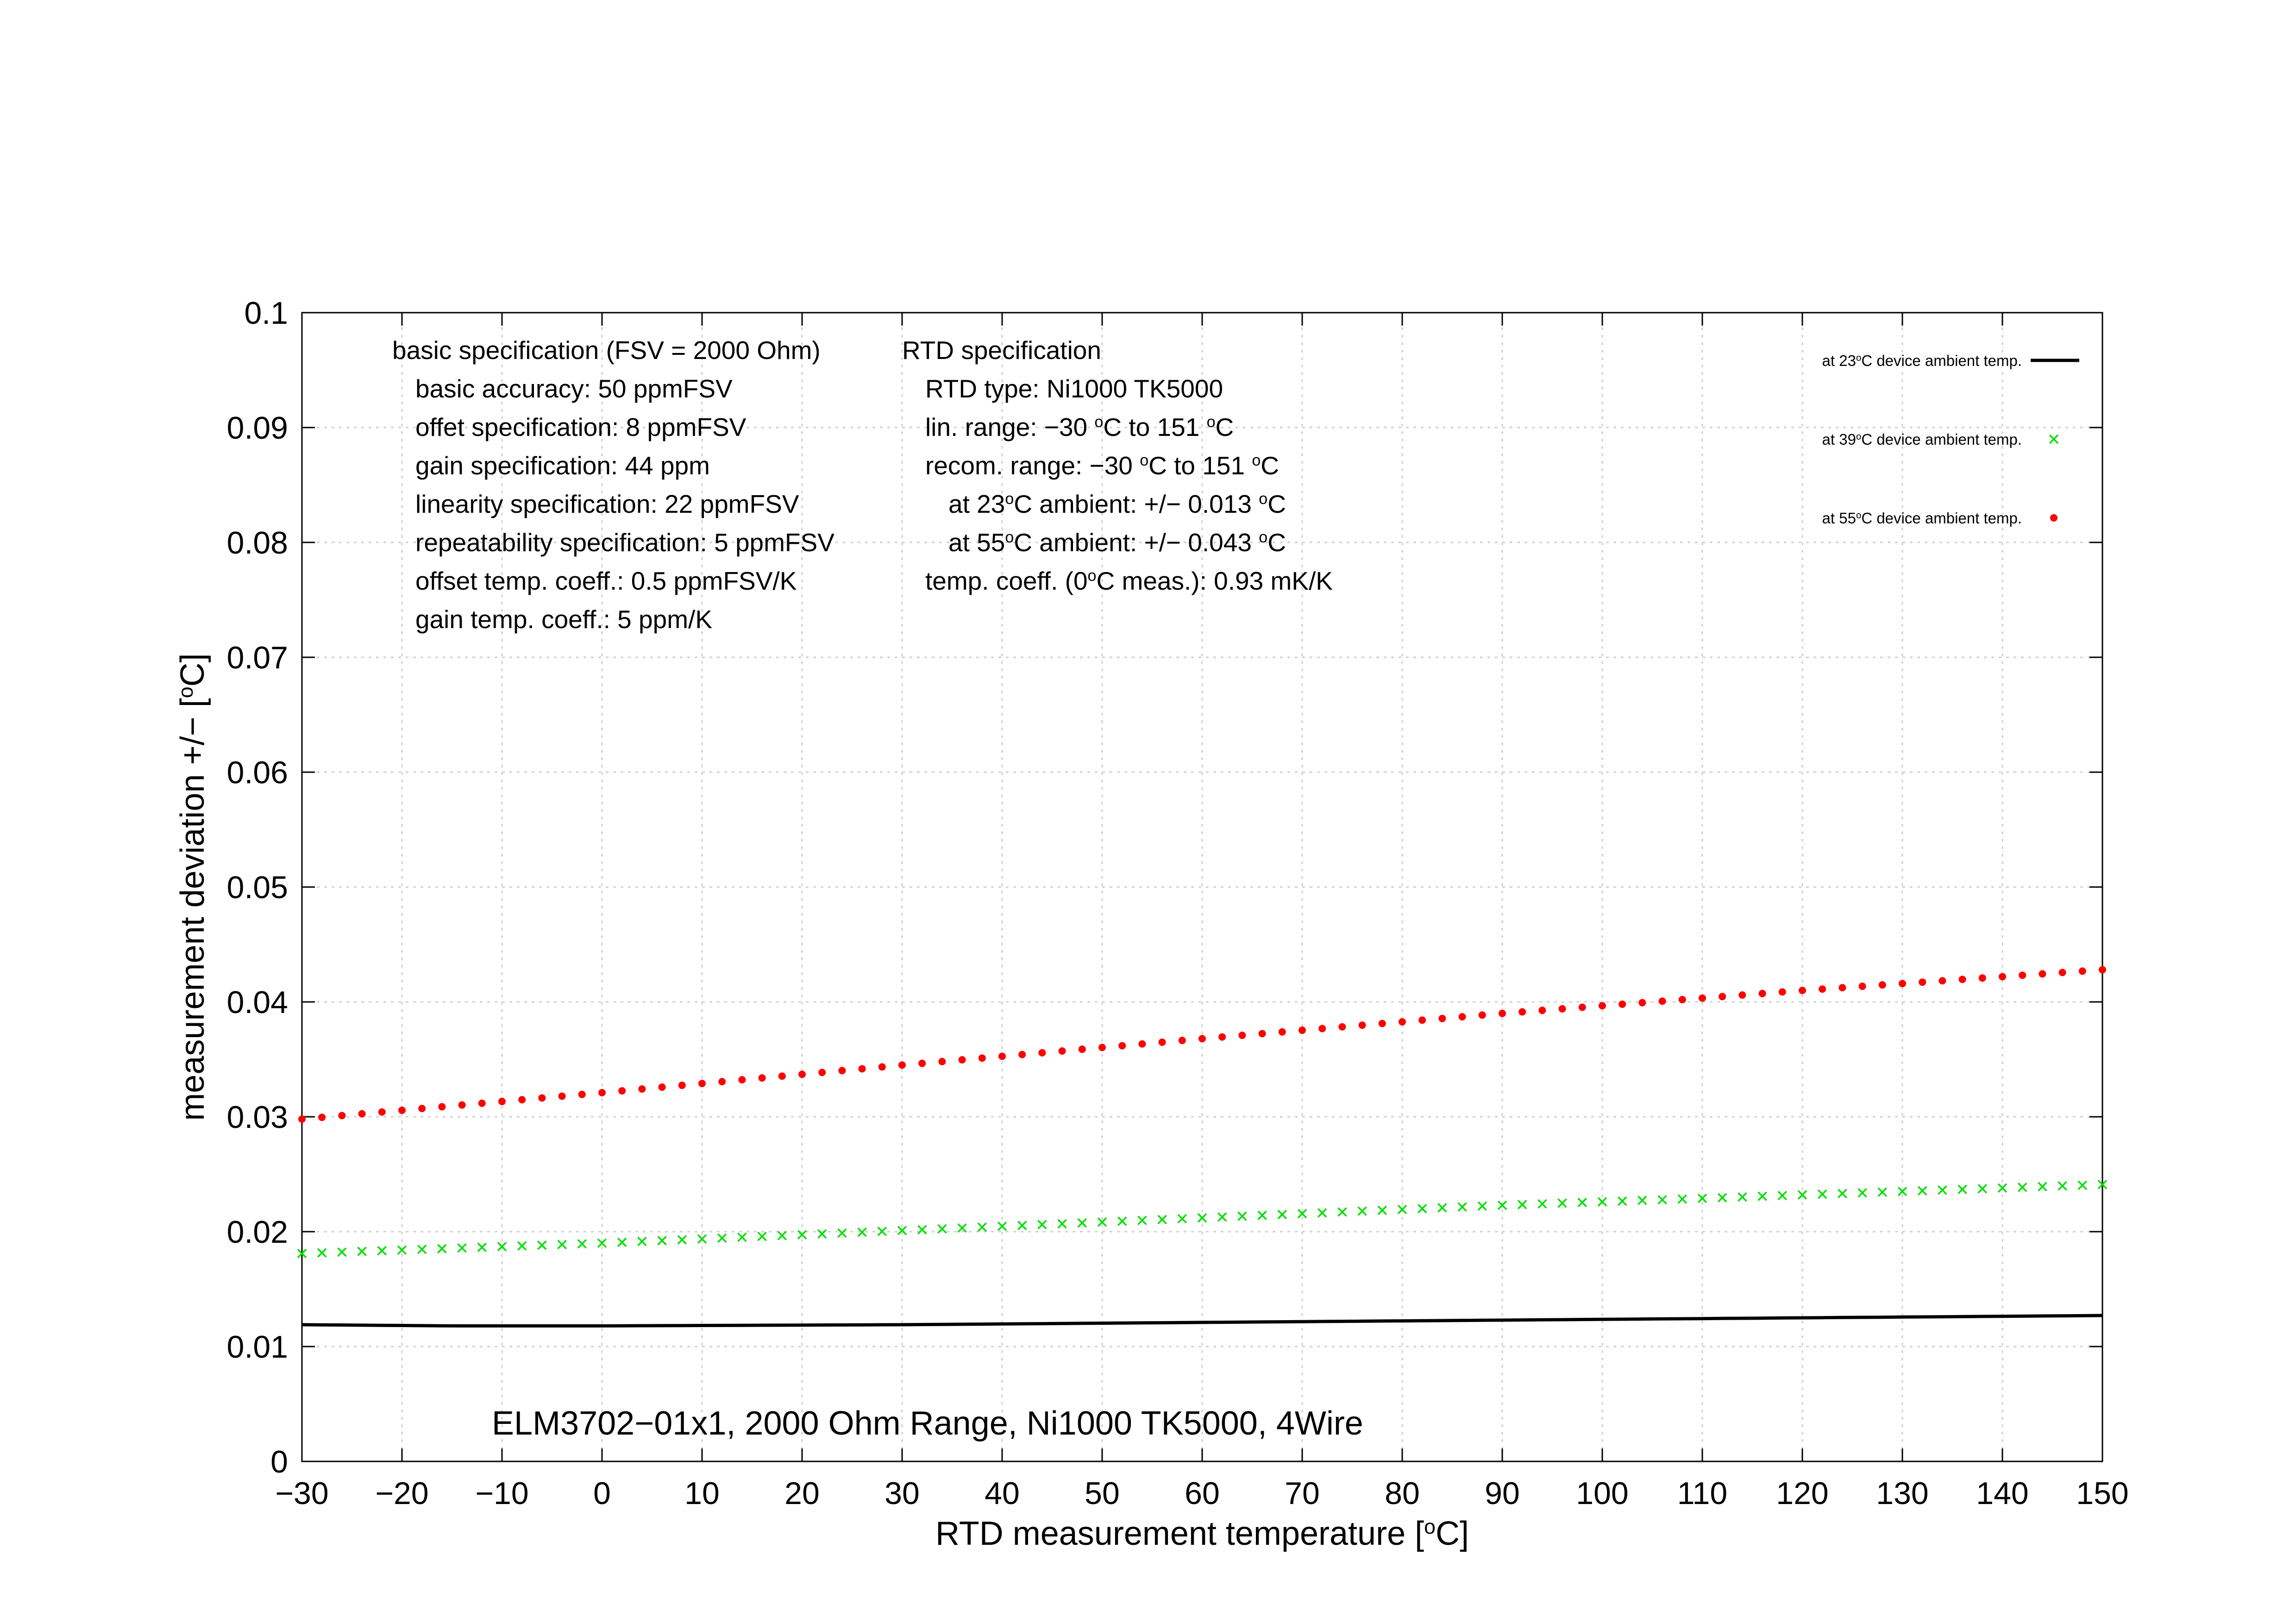  What do you see at coordinates (1129, 581) in the screenshot?
I see `rtd-spec-line: temp. coeff. (0oC meas.): 0.93 mK/K` at bounding box center [1129, 581].